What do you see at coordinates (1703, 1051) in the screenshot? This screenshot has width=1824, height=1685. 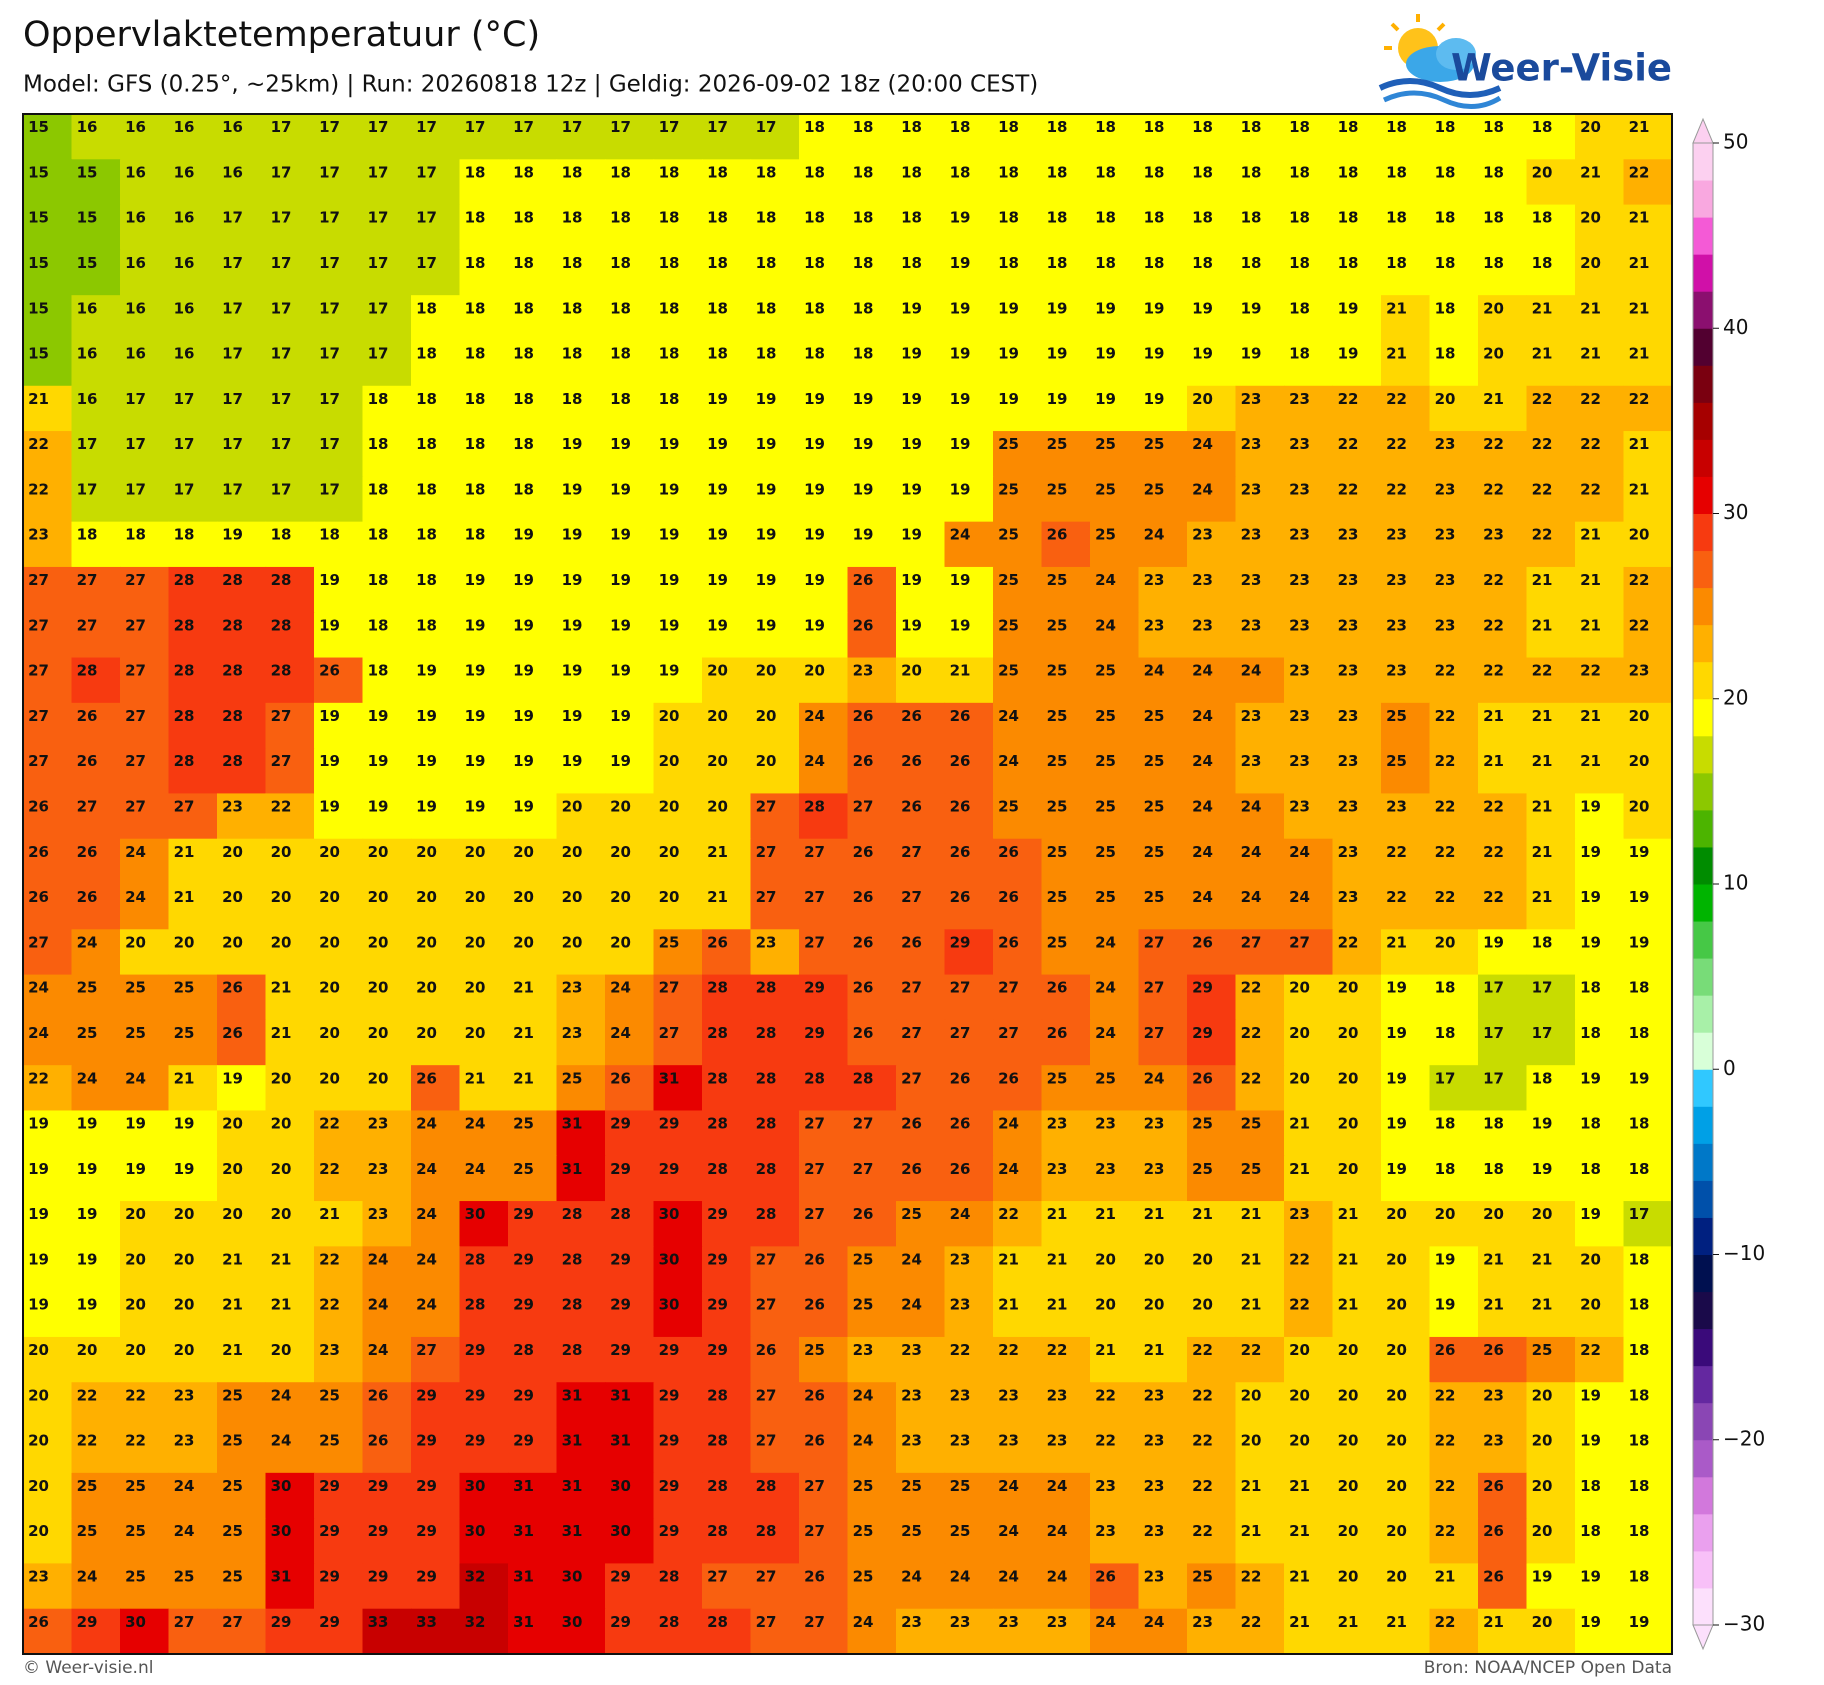 I see `colorbar-band` at bounding box center [1703, 1051].